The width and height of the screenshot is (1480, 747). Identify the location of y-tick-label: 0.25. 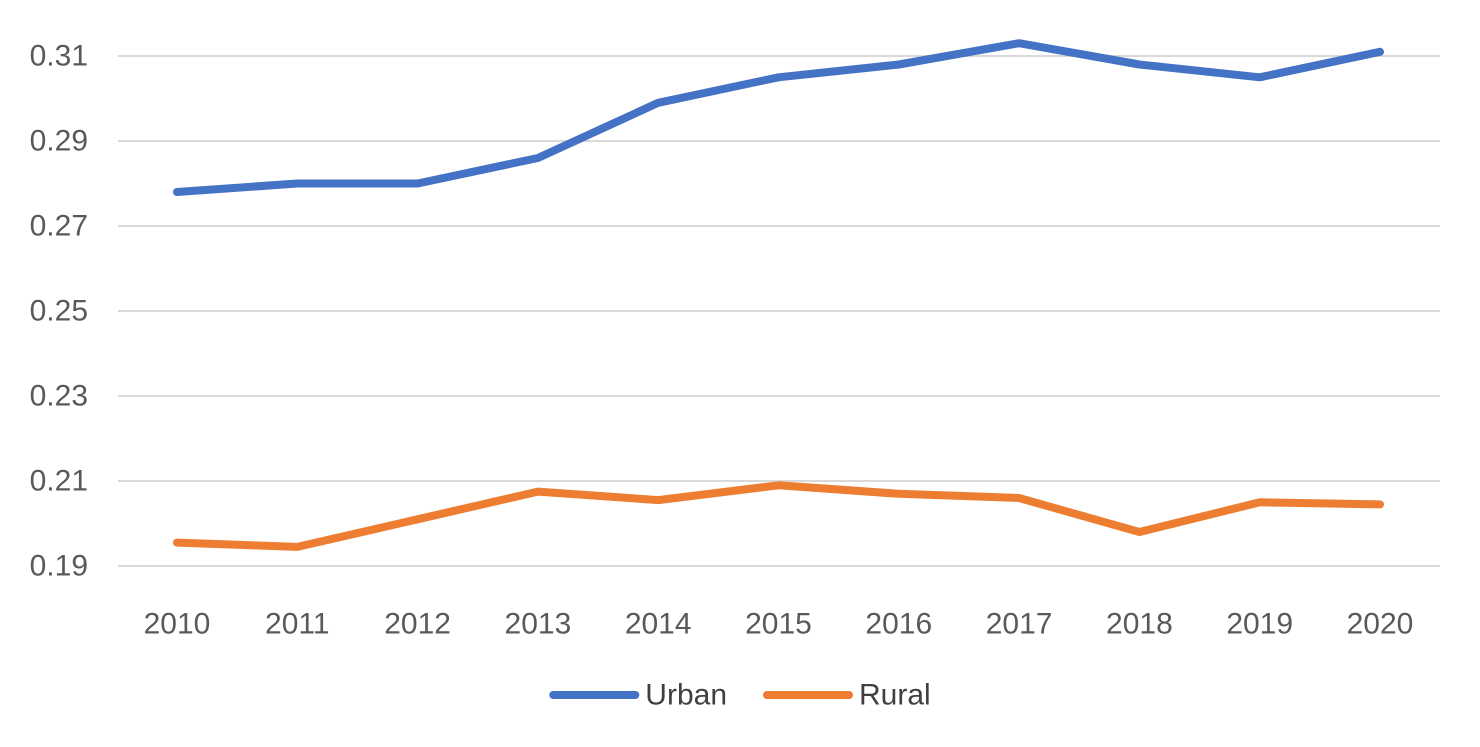
(59, 311).